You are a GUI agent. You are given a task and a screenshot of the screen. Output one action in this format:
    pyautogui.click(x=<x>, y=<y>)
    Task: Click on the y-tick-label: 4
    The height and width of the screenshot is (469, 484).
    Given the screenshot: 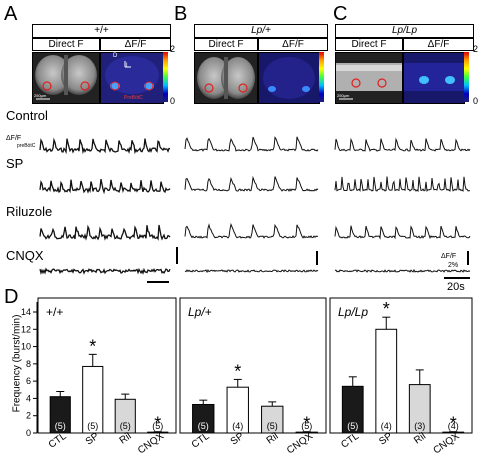 What is the action you would take?
    pyautogui.click(x=28, y=398)
    